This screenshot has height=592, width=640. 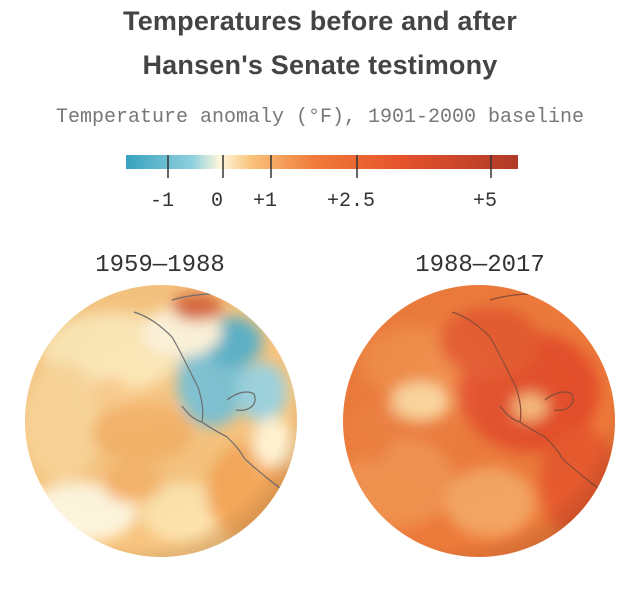 What do you see at coordinates (322, 162) in the screenshot?
I see `color-scale-bar` at bounding box center [322, 162].